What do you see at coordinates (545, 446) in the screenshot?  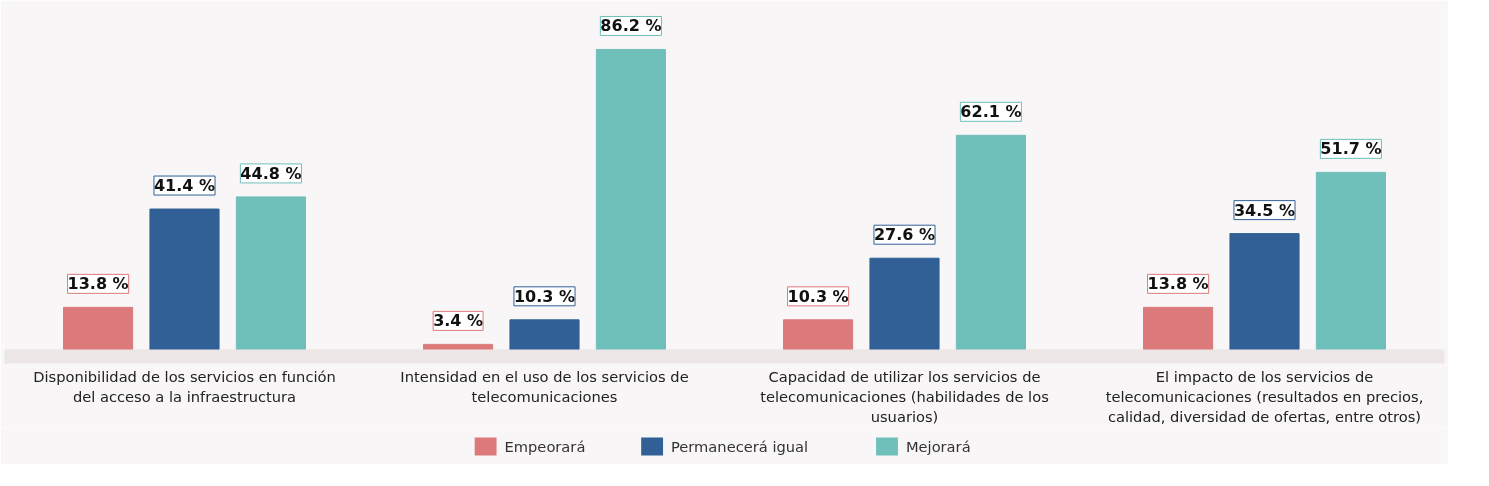 I see `legend-label: Empeorará` at bounding box center [545, 446].